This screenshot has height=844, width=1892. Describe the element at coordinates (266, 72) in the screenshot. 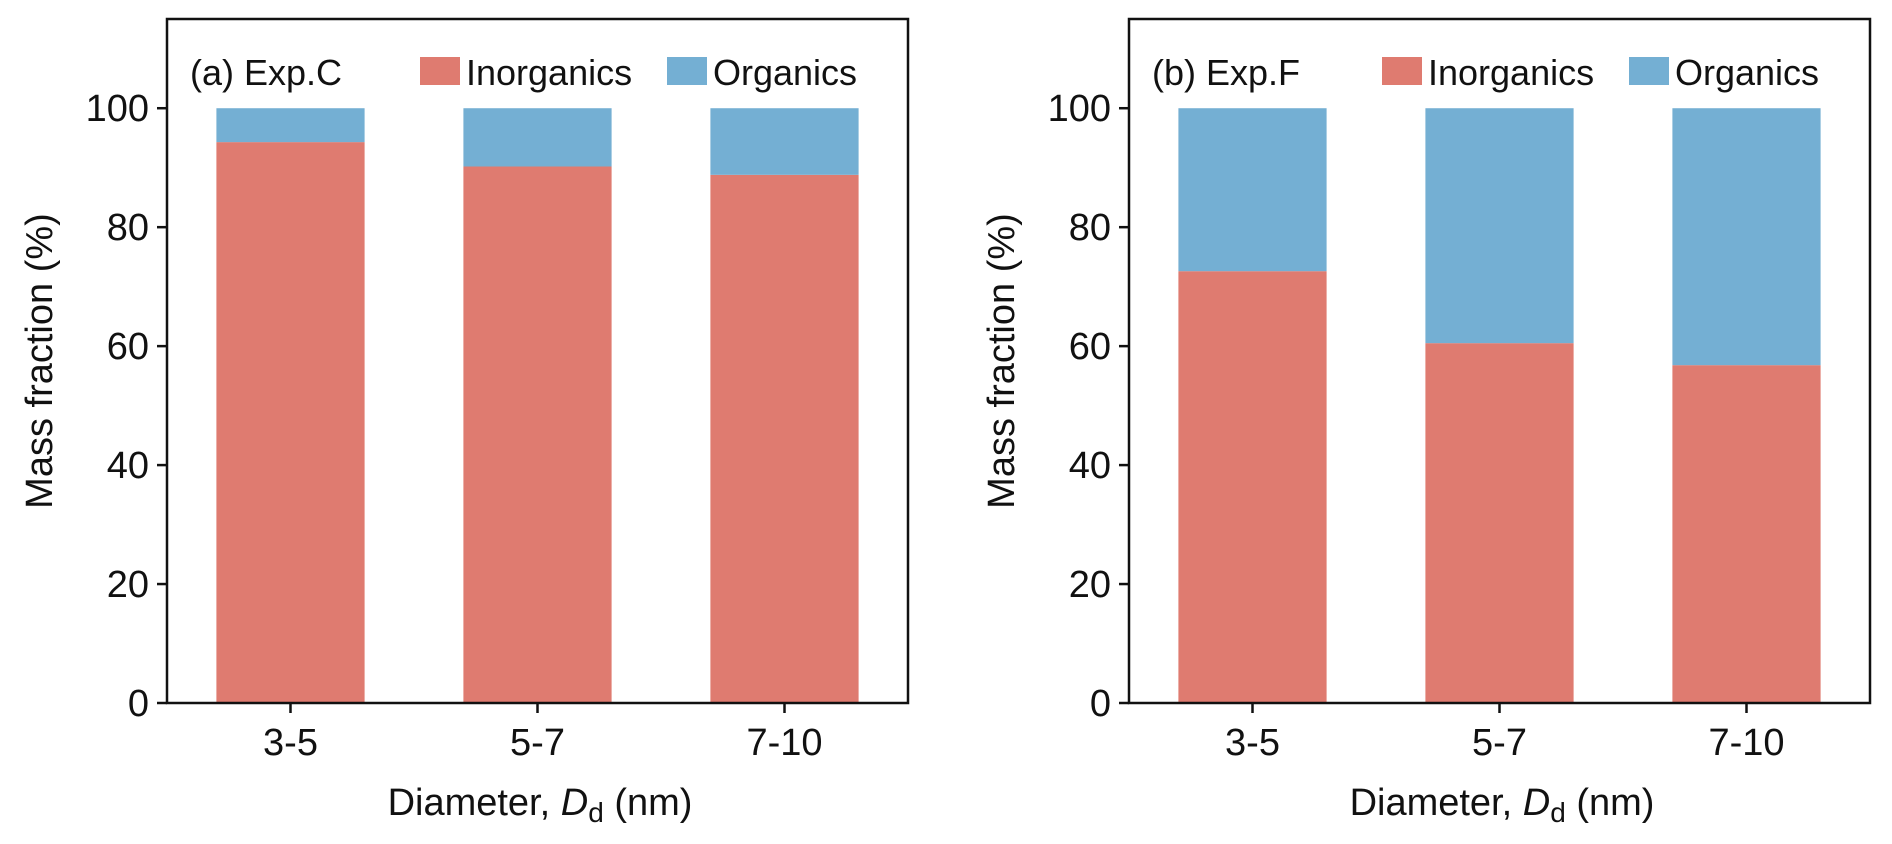

I see `panel-a-label: (a) Exp.C` at that location.